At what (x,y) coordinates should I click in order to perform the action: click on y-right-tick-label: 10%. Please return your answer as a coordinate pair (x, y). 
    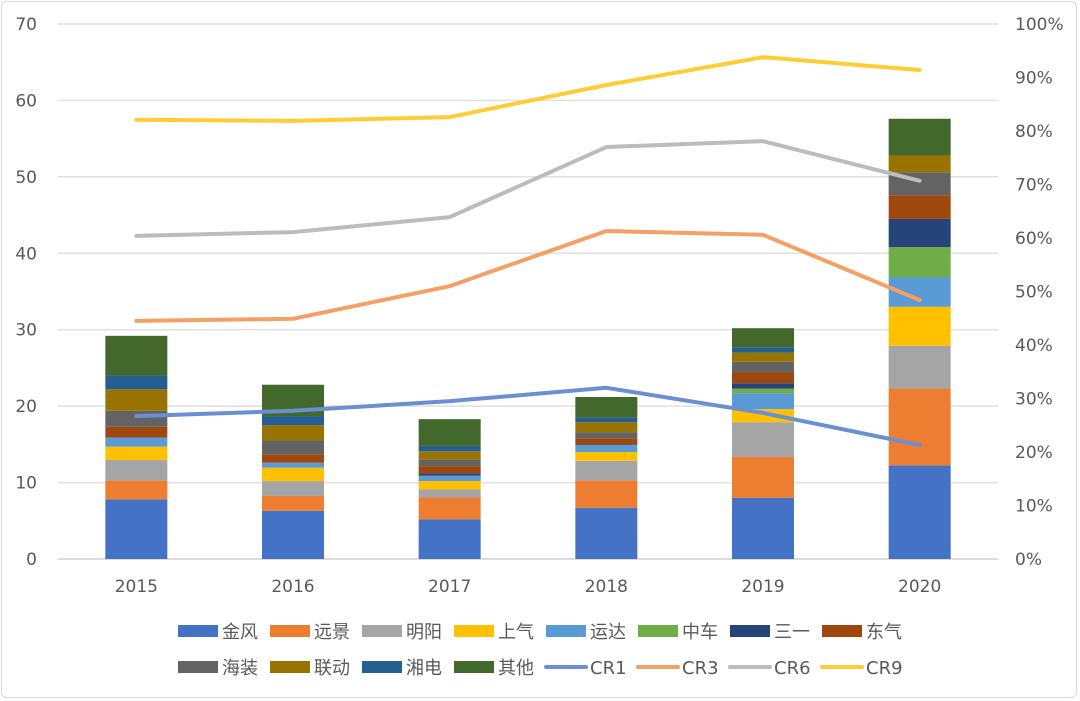
    Looking at the image, I should click on (1034, 507).